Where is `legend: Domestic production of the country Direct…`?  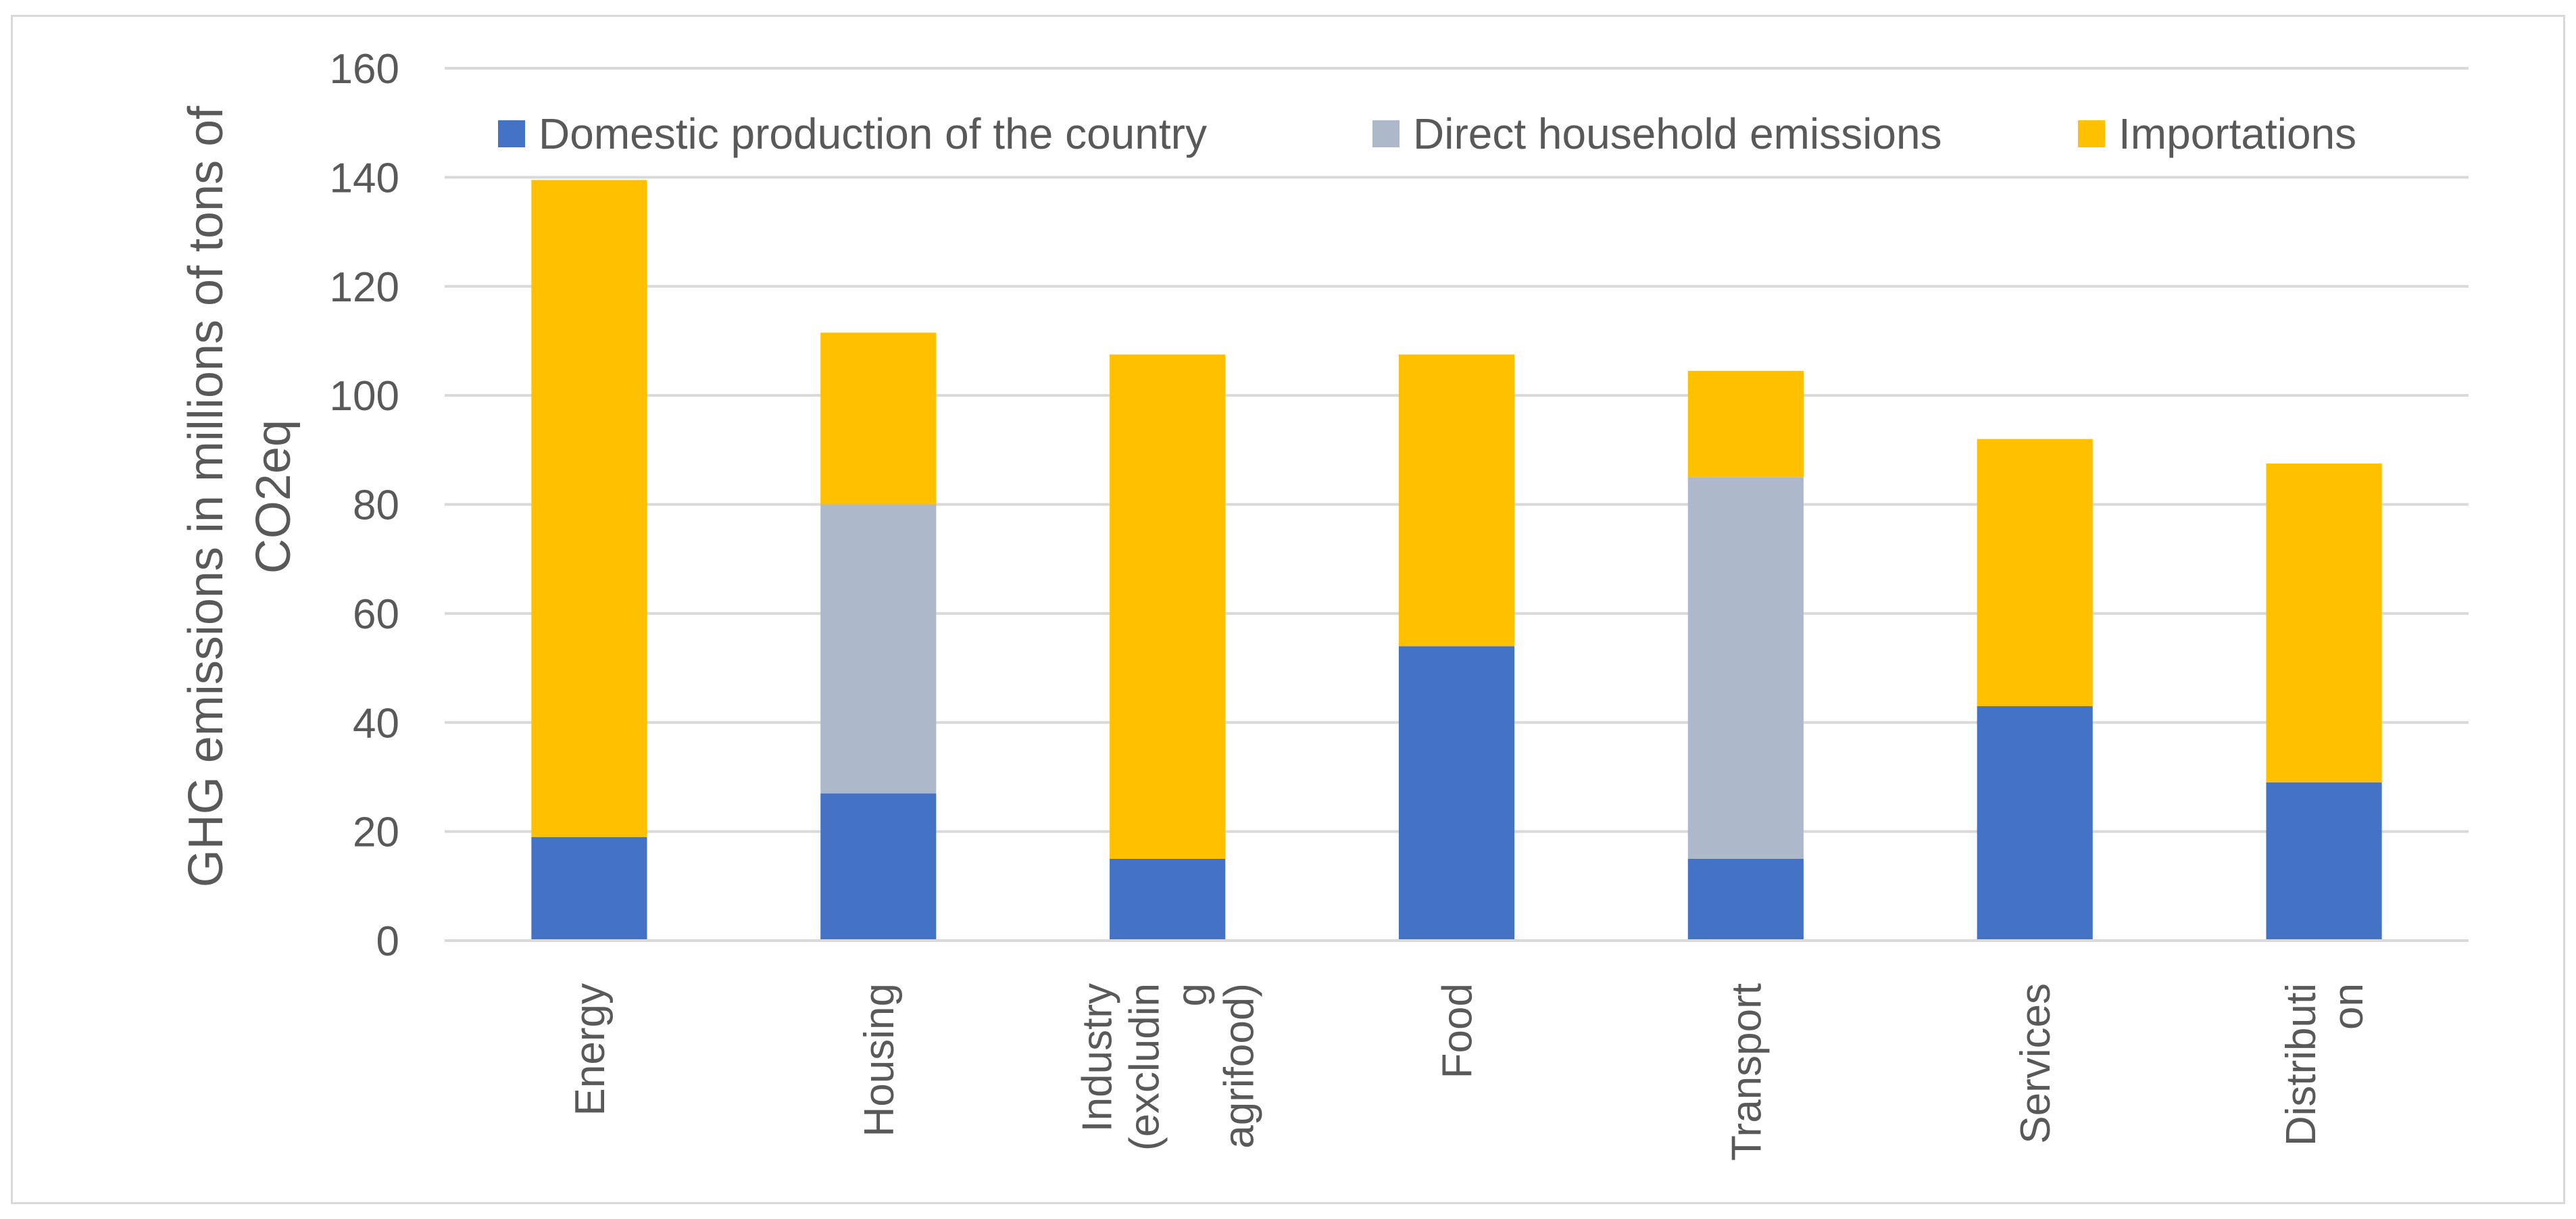
legend: Domestic production of the country Direct… is located at coordinates (1427, 133).